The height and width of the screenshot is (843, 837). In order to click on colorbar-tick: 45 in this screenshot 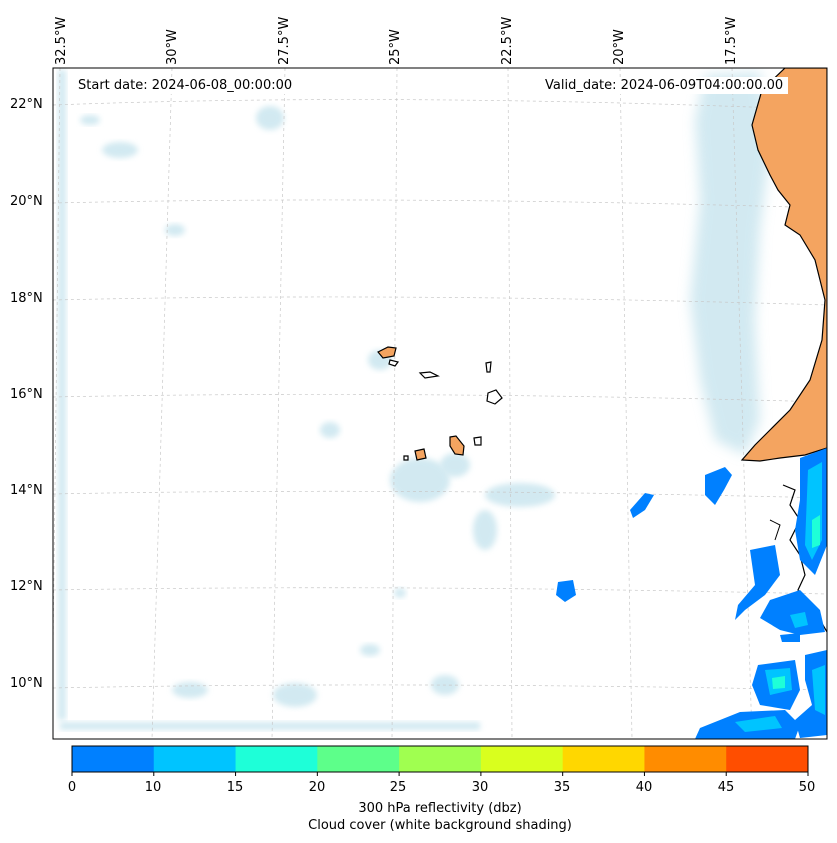, I will do `click(726, 787)`.